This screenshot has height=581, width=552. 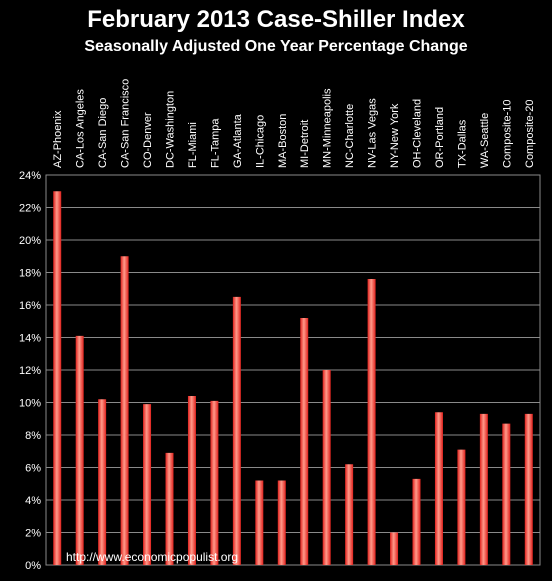 What do you see at coordinates (33, 534) in the screenshot?
I see `y-tick-label: 2%` at bounding box center [33, 534].